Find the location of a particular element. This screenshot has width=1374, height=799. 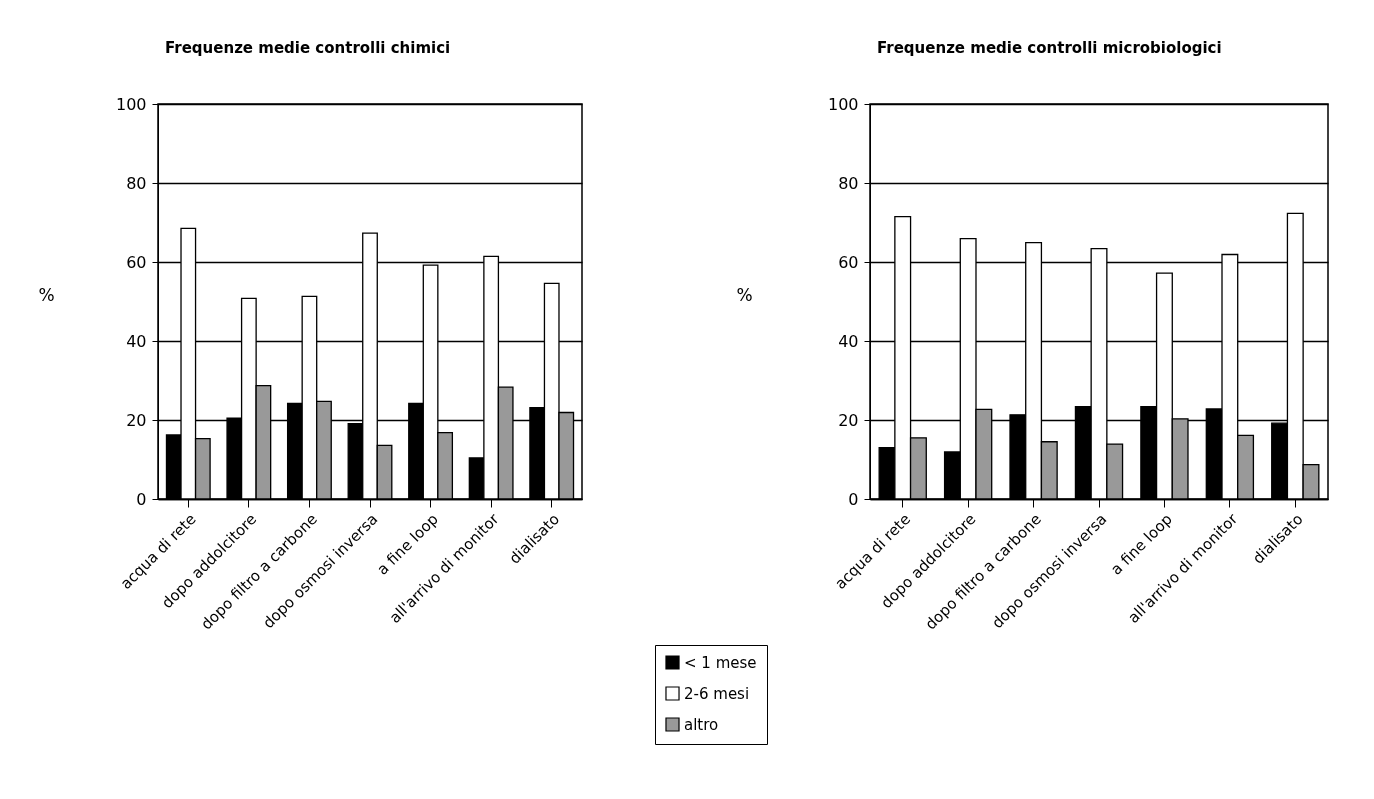

legend-label: 2-6 mesi is located at coordinates (717, 693).